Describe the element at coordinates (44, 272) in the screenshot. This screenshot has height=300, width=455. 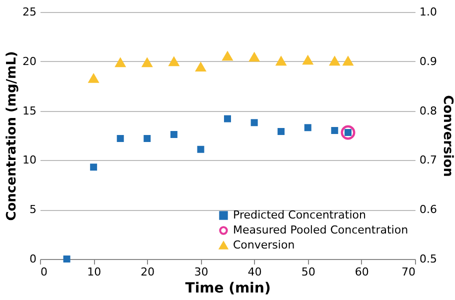
I see `x-tick-label: 0` at that location.